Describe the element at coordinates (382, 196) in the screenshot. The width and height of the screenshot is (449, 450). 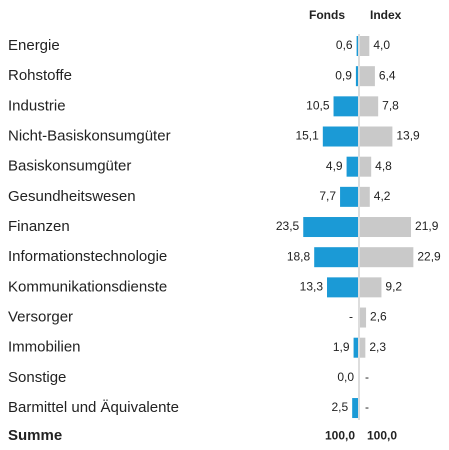
I see `value-label: 4,2` at that location.